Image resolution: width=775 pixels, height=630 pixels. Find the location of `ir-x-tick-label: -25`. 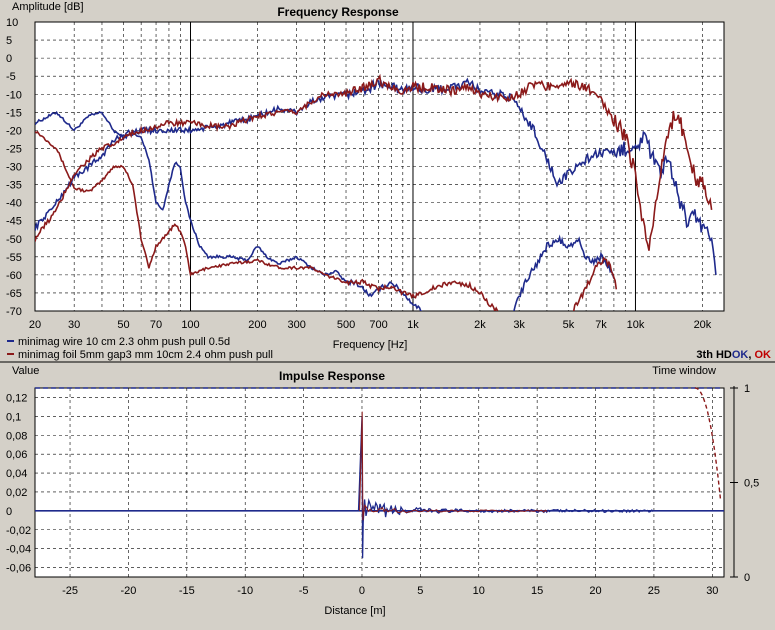

ir-x-tick-label: -25 is located at coordinates (70, 591).